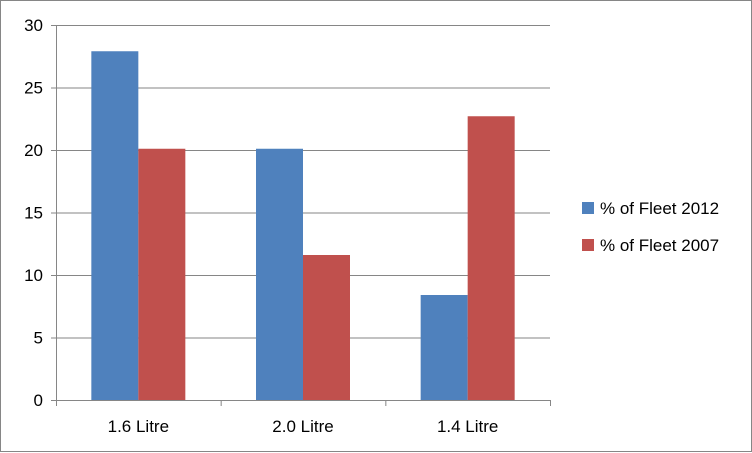 This screenshot has width=752, height=453. Describe the element at coordinates (659, 208) in the screenshot. I see `legend-label: % of Fleet 2012` at that location.